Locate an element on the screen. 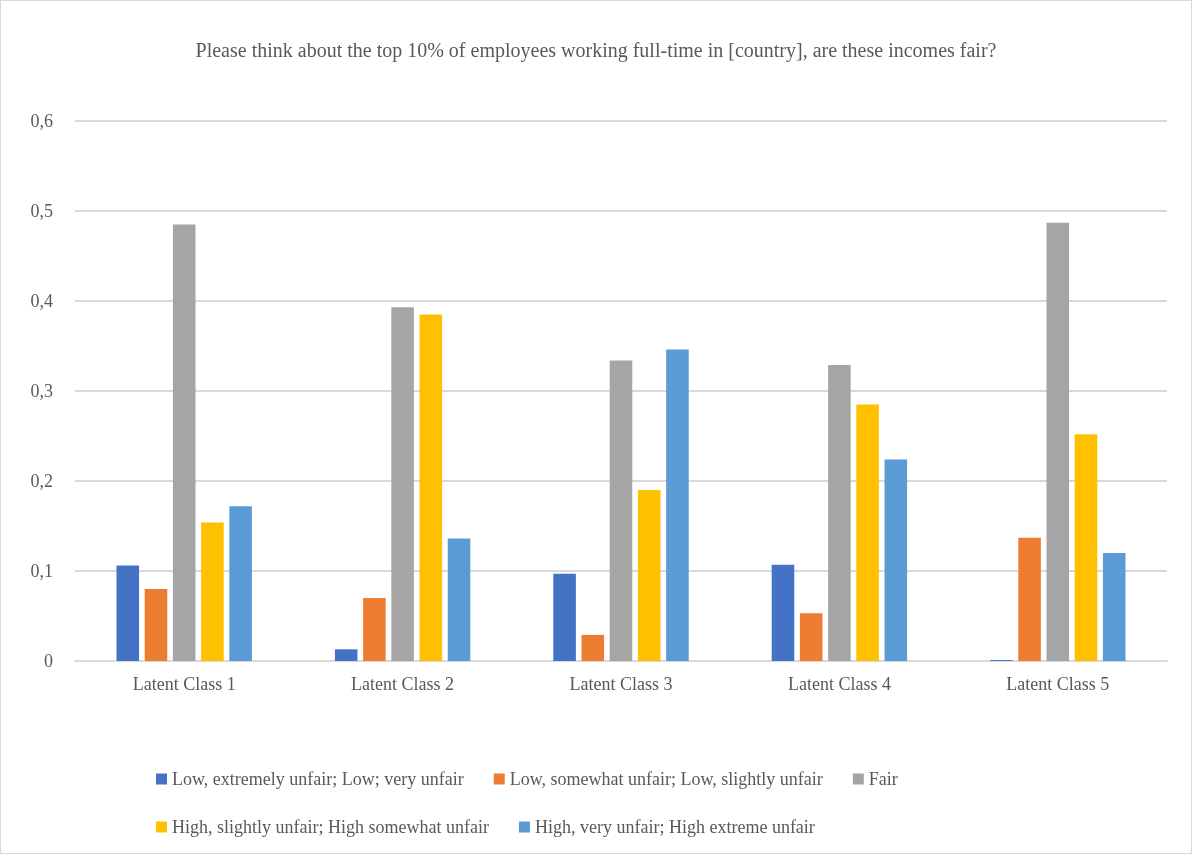 The height and width of the screenshot is (854, 1192). x-tick-label: Latent Class 3 is located at coordinates (621, 684).